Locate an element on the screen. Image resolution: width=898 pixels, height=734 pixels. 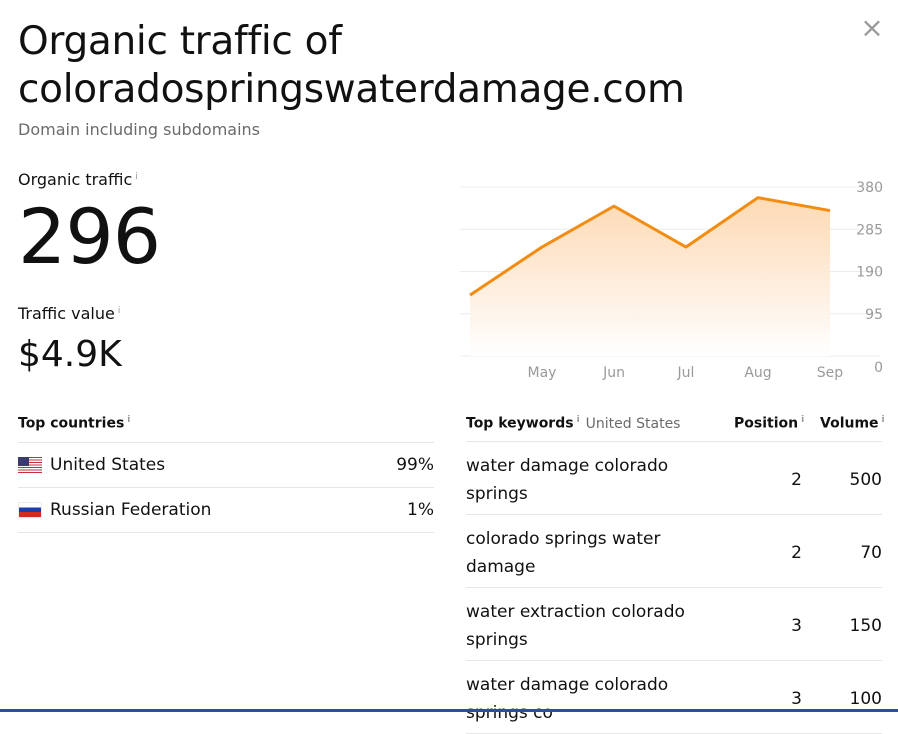
keyword-text: colorado springs water damage is located at coordinates (563, 553).